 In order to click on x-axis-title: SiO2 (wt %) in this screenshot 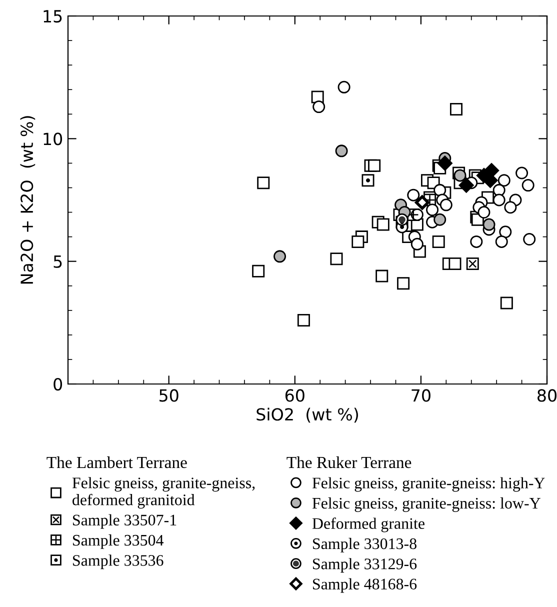, I will do `click(307, 415)`.